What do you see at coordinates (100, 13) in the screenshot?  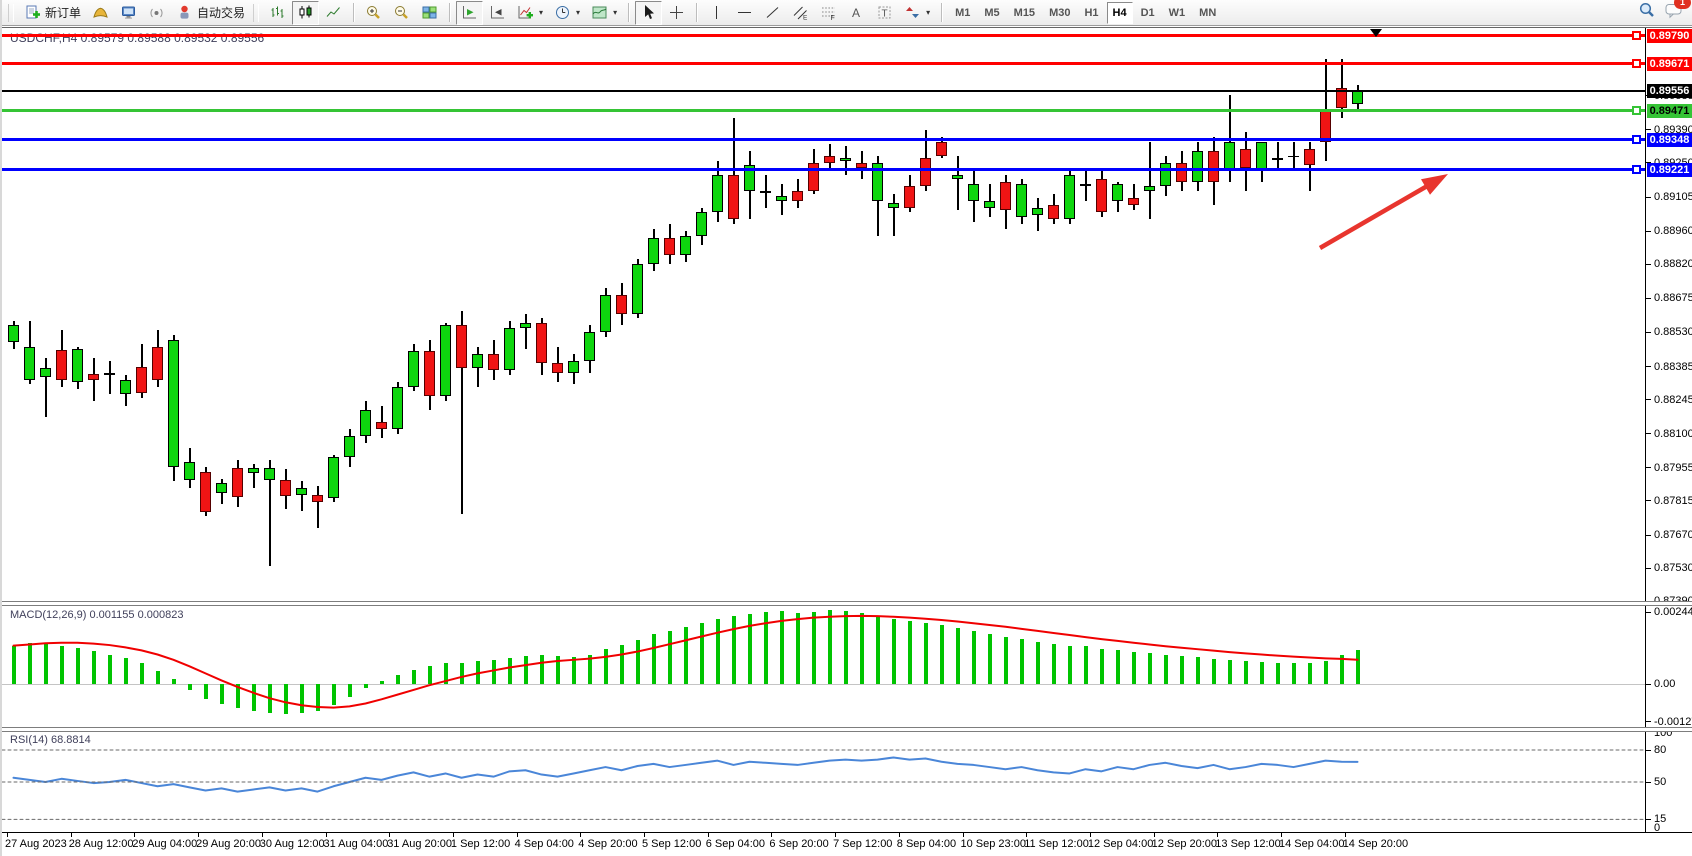 I see `mql-community-button` at bounding box center [100, 13].